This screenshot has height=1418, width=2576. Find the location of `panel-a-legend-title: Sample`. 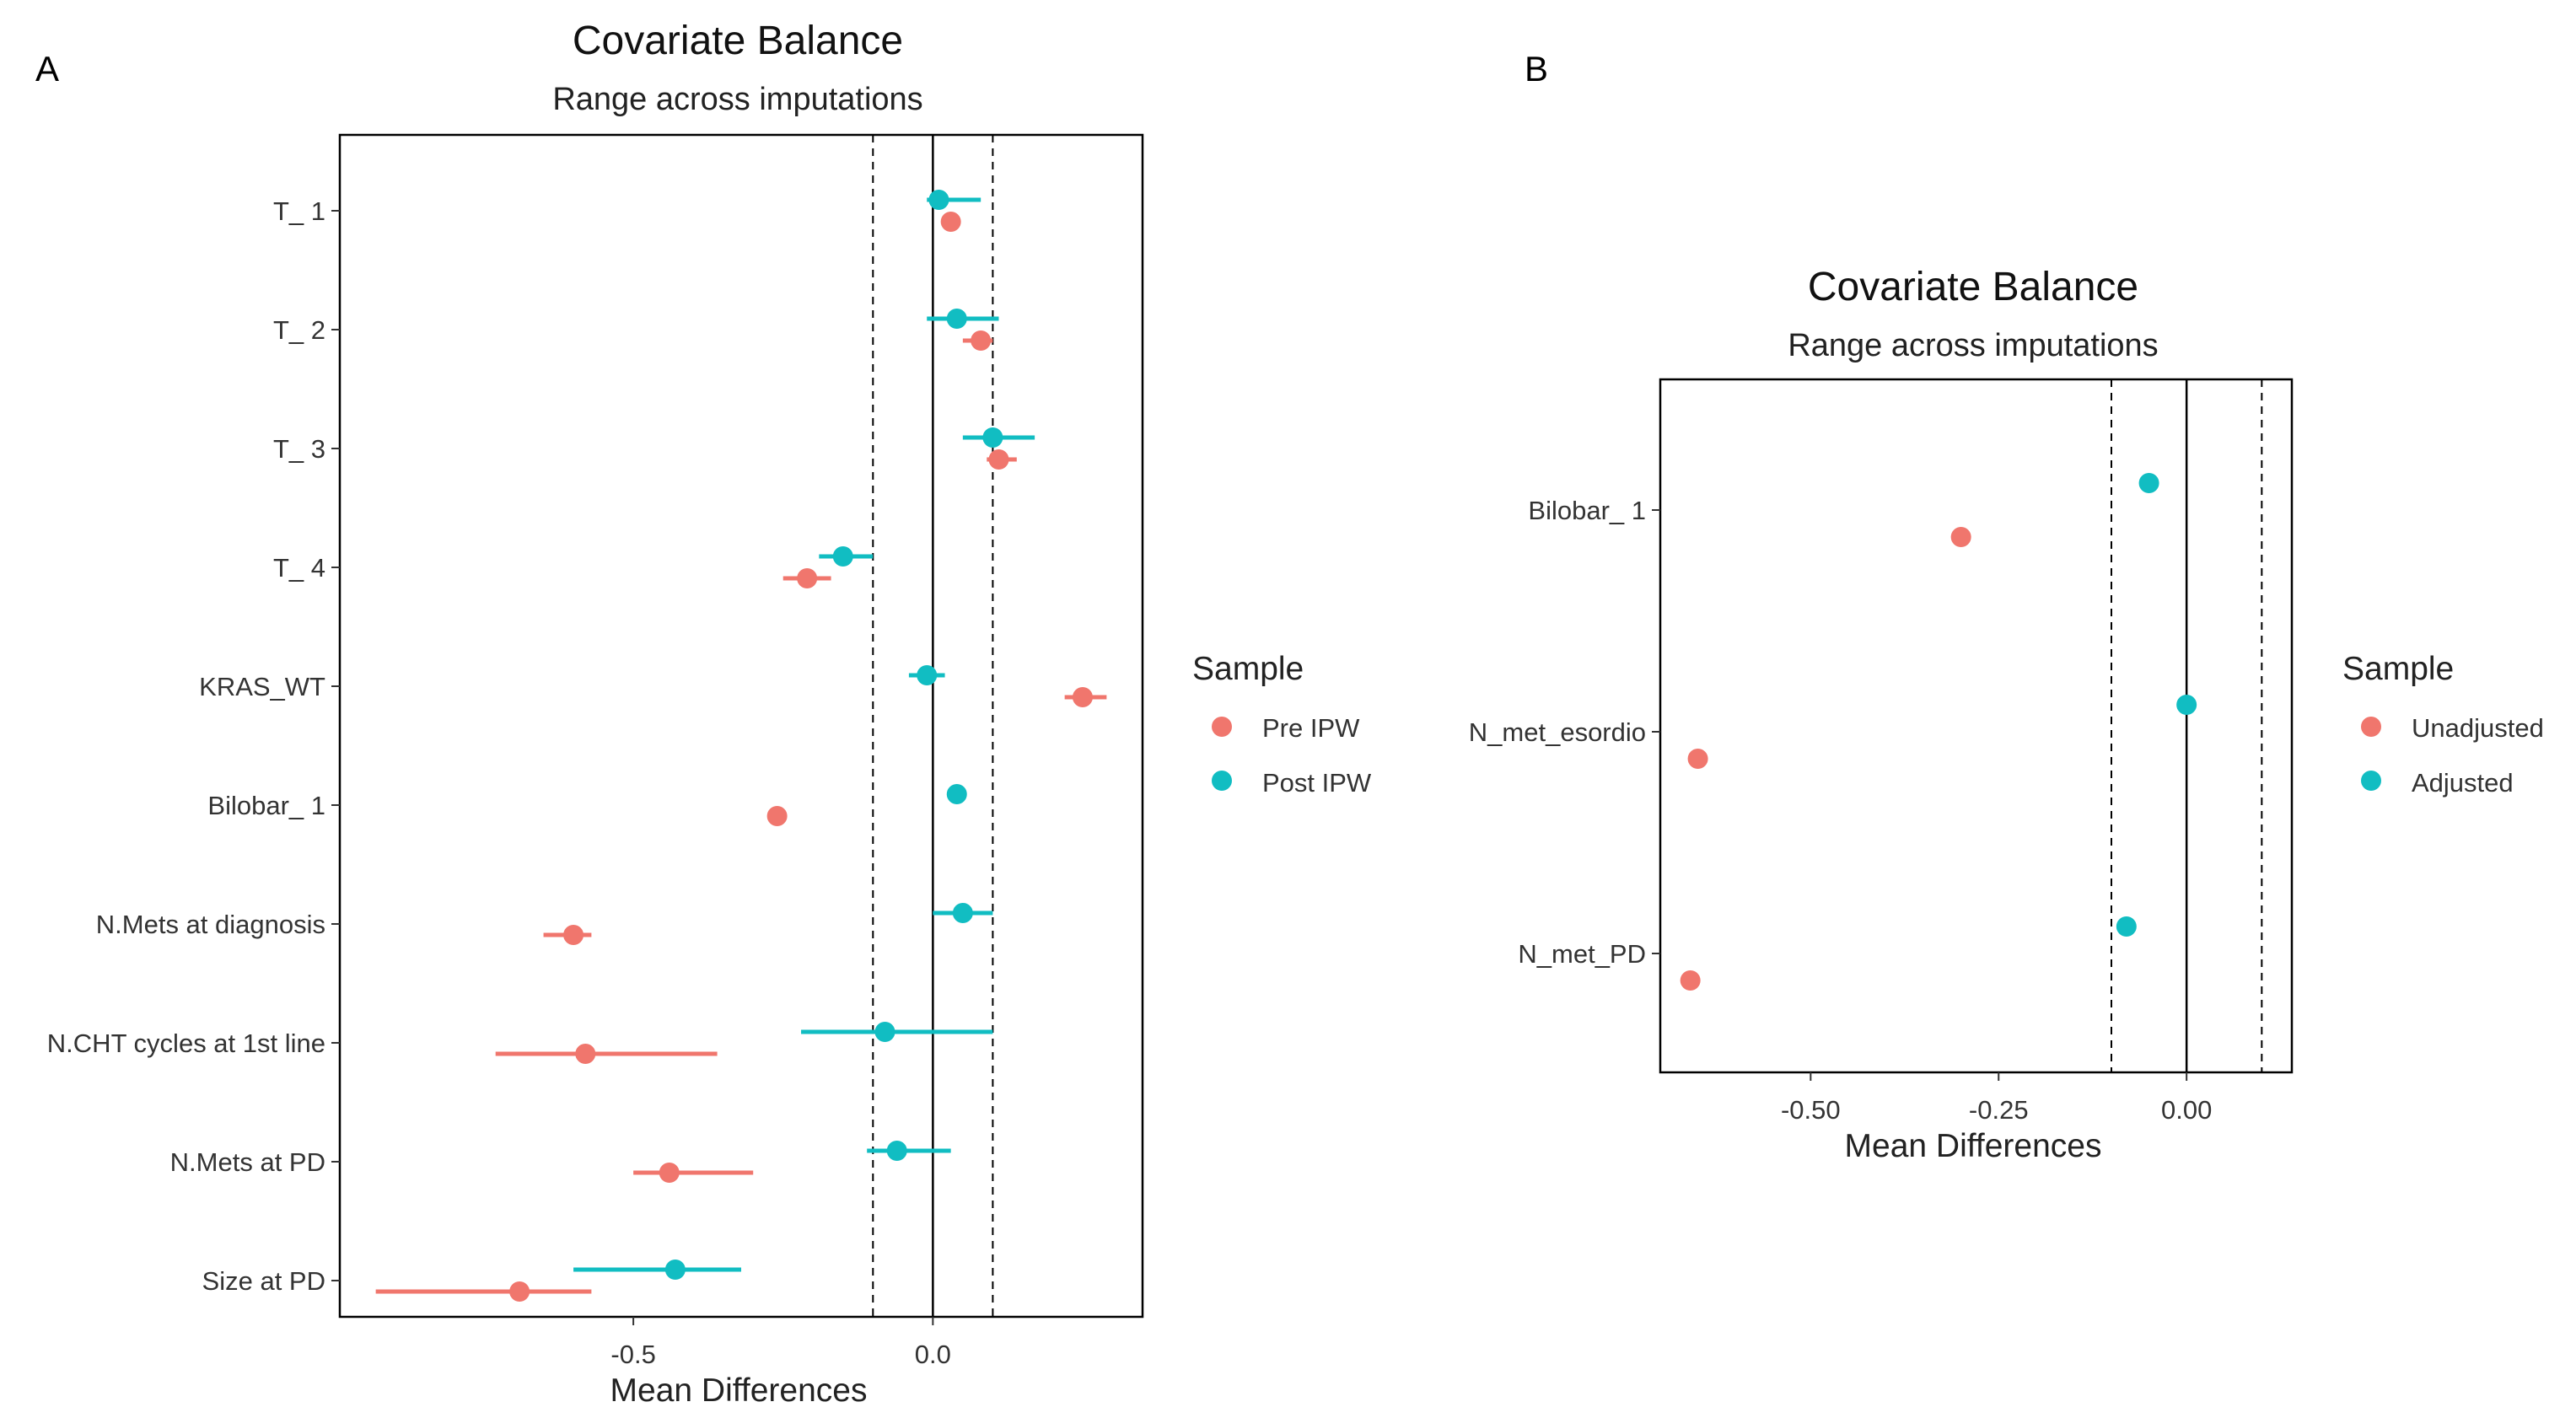

panel-a-legend-title: Sample is located at coordinates (1248, 669).